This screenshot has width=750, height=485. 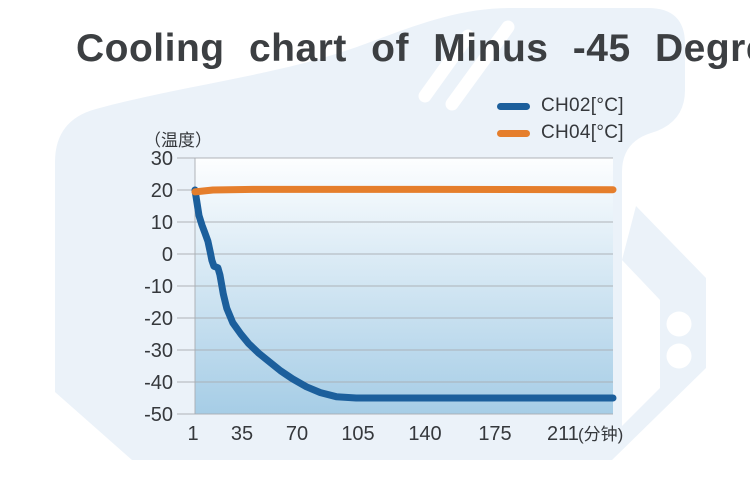 What do you see at coordinates (162, 223) in the screenshot?
I see `y-tick-label: 10` at bounding box center [162, 223].